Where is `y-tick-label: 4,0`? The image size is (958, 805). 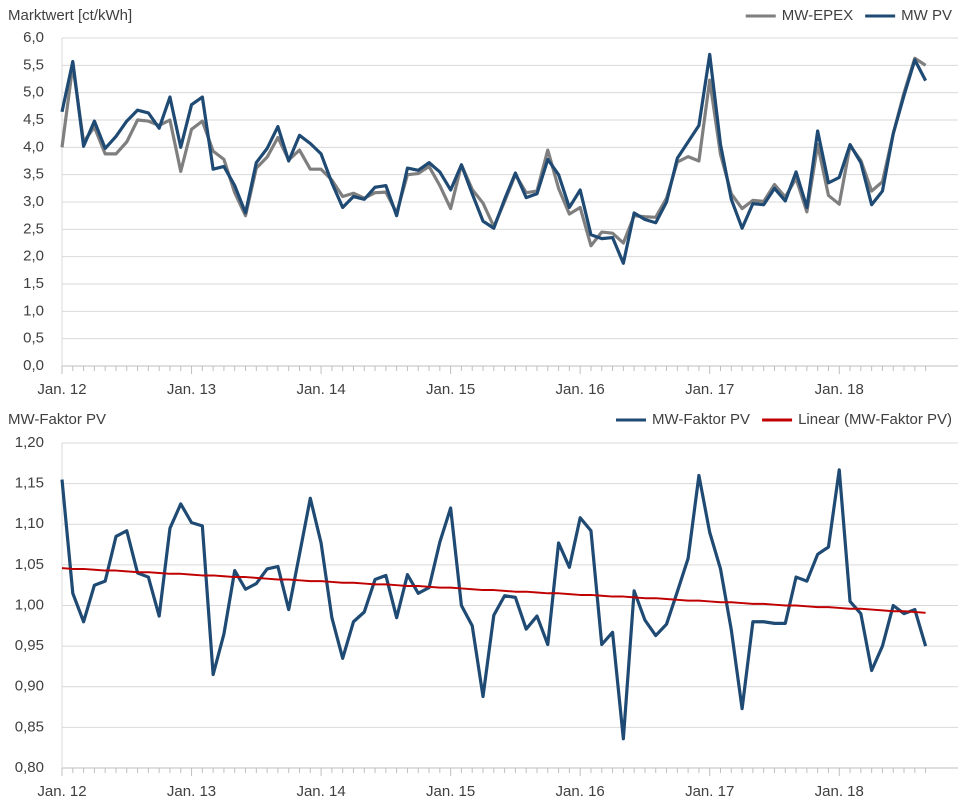 y-tick-label: 4,0 is located at coordinates (33, 146).